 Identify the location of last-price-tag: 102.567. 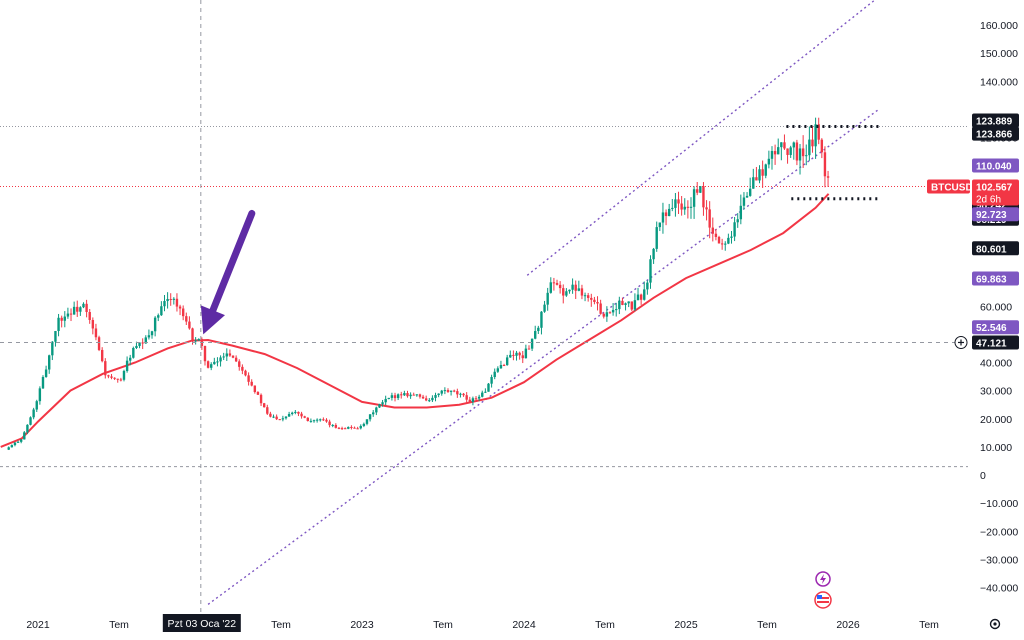
(994, 188).